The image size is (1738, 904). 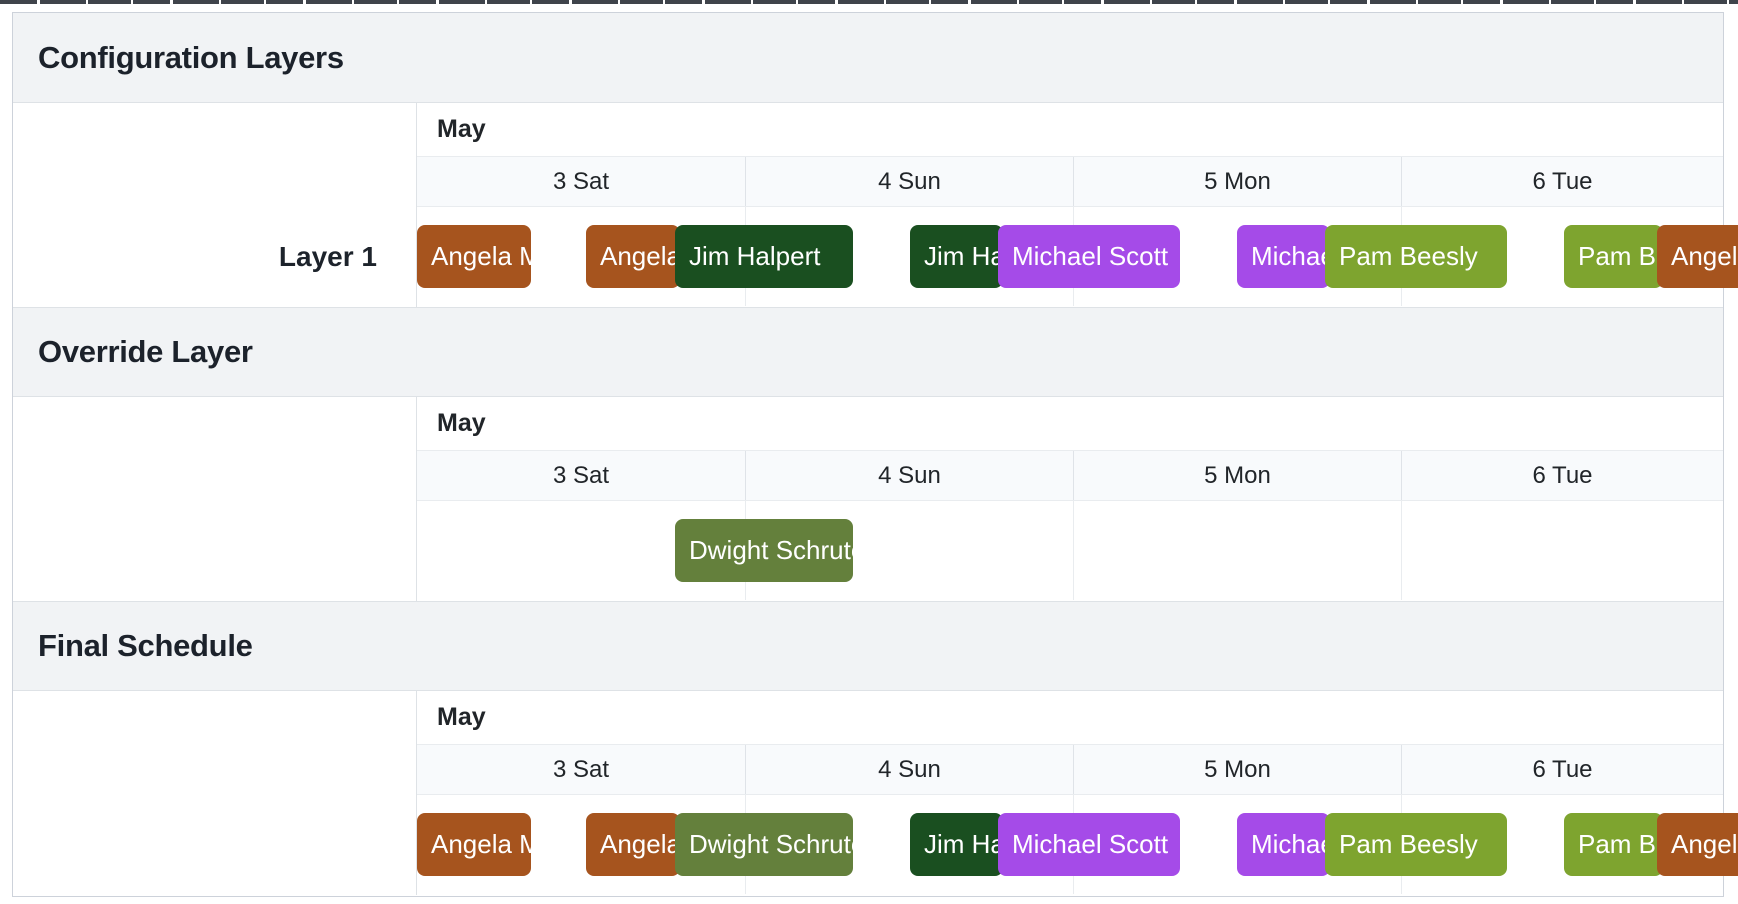 I want to click on section-header: Configuration Layers, so click(x=868, y=58).